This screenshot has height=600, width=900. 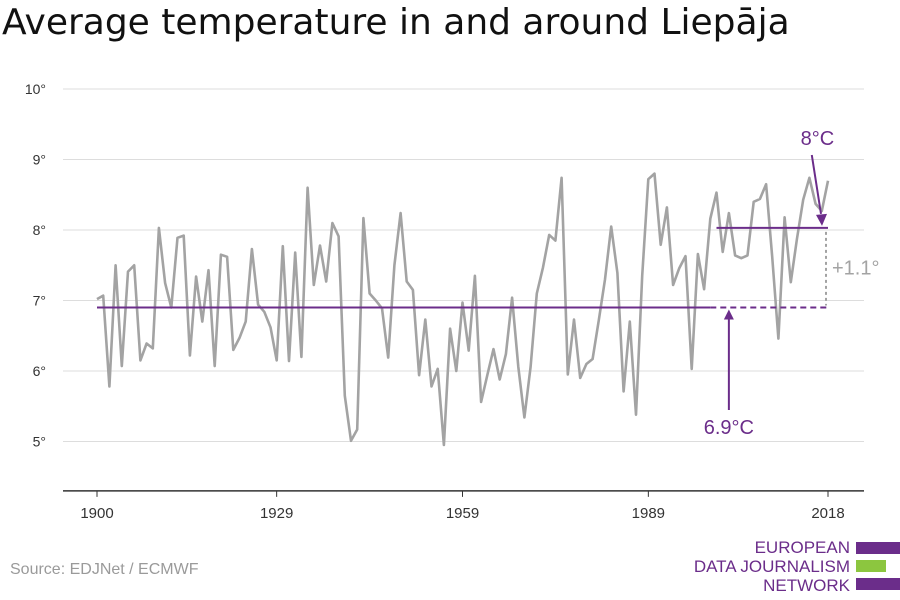 What do you see at coordinates (821, 219) in the screenshot?
I see `recent-arrow-head` at bounding box center [821, 219].